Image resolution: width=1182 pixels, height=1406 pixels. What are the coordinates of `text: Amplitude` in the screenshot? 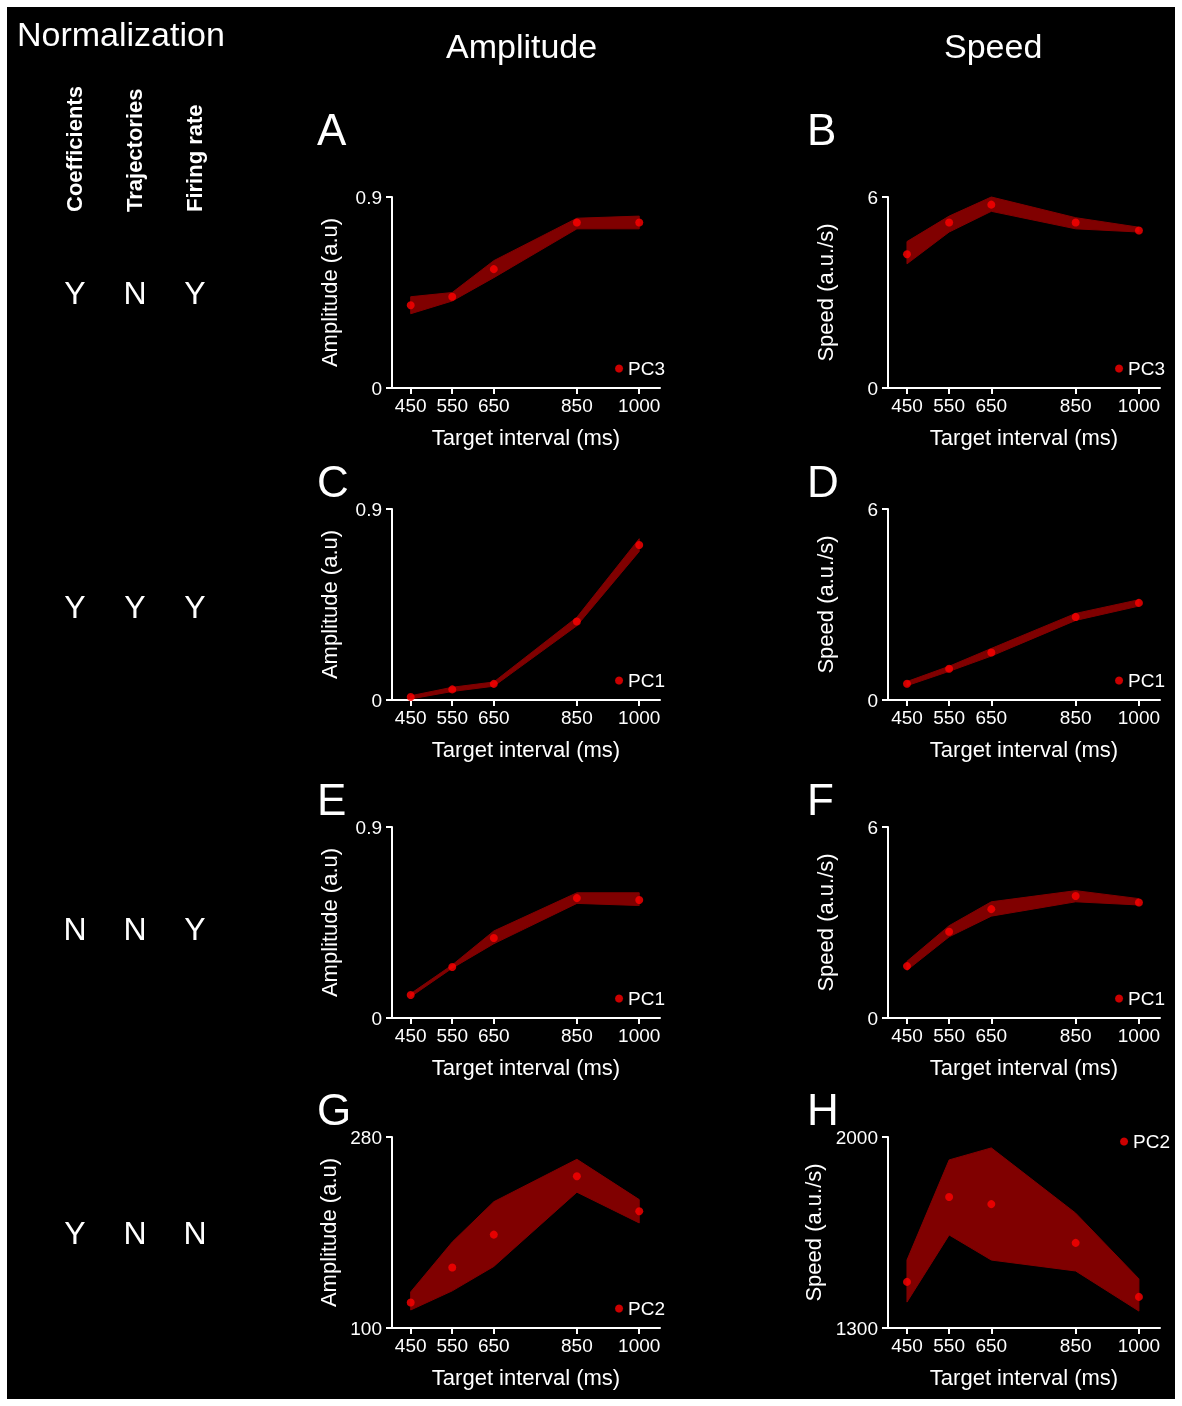 It's located at (522, 46).